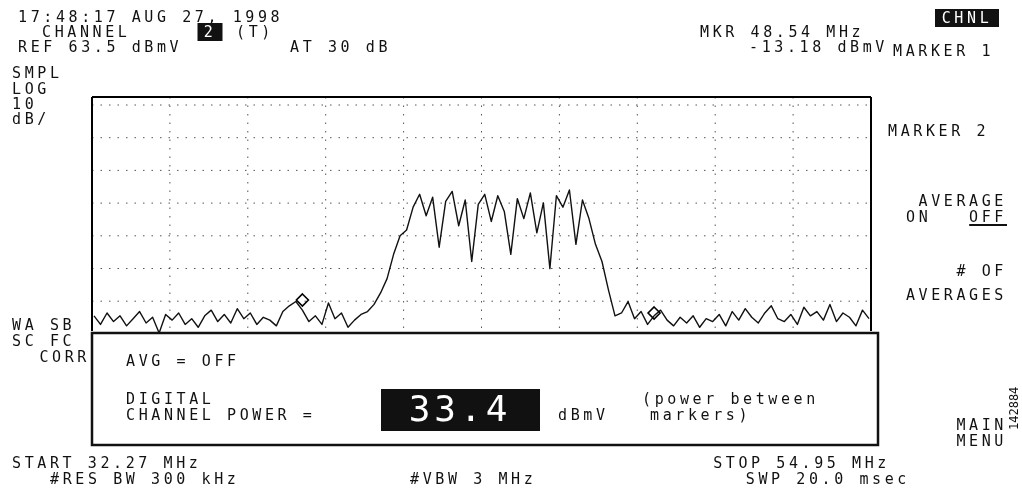  I want to click on text: AVERAGES, so click(956, 295).